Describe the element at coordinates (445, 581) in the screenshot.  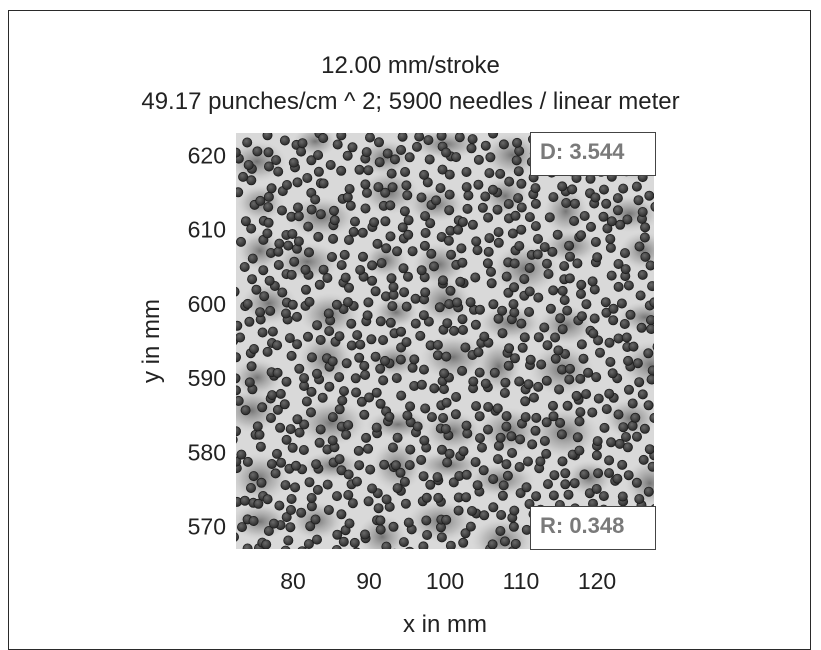
I see `x-tick-label: 100` at that location.